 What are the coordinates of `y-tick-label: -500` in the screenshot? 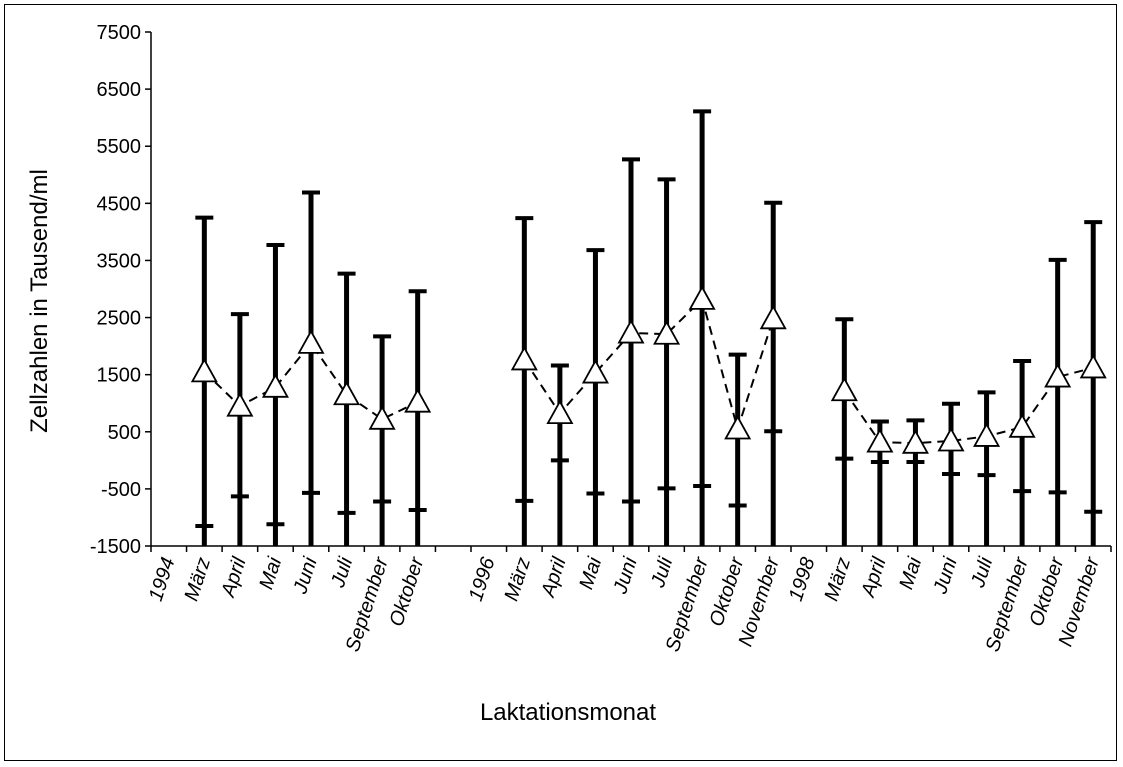 It's located at (121, 490).